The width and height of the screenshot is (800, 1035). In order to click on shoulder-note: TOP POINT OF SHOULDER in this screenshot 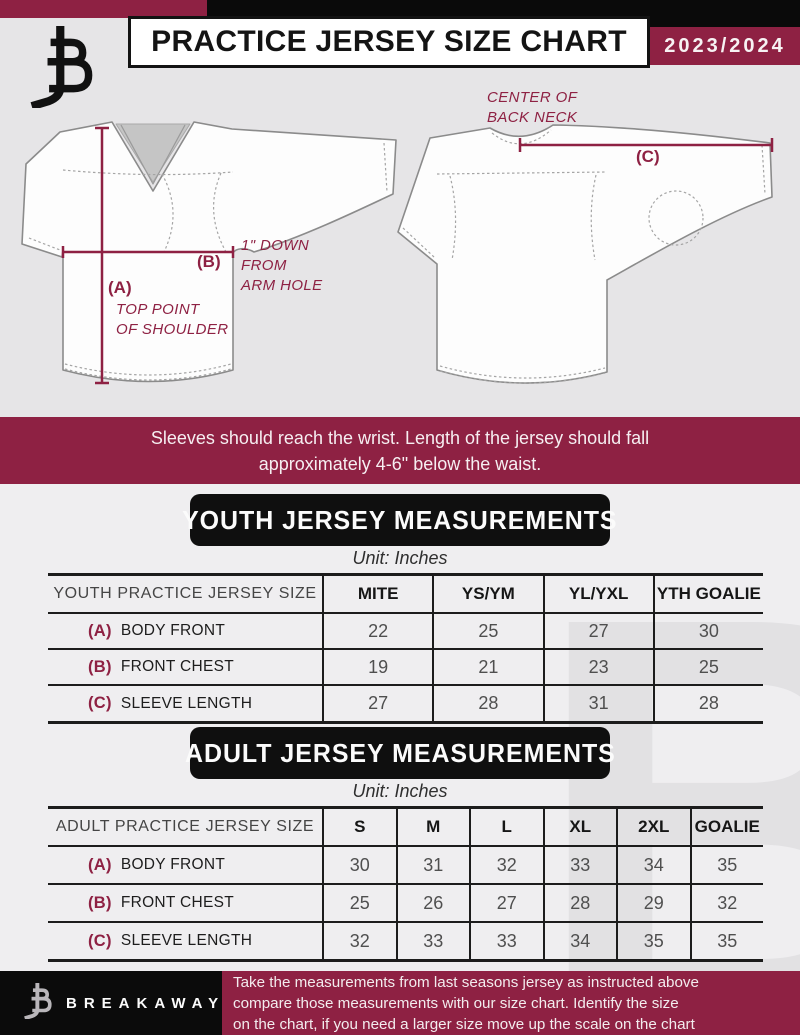, I will do `click(172, 319)`.